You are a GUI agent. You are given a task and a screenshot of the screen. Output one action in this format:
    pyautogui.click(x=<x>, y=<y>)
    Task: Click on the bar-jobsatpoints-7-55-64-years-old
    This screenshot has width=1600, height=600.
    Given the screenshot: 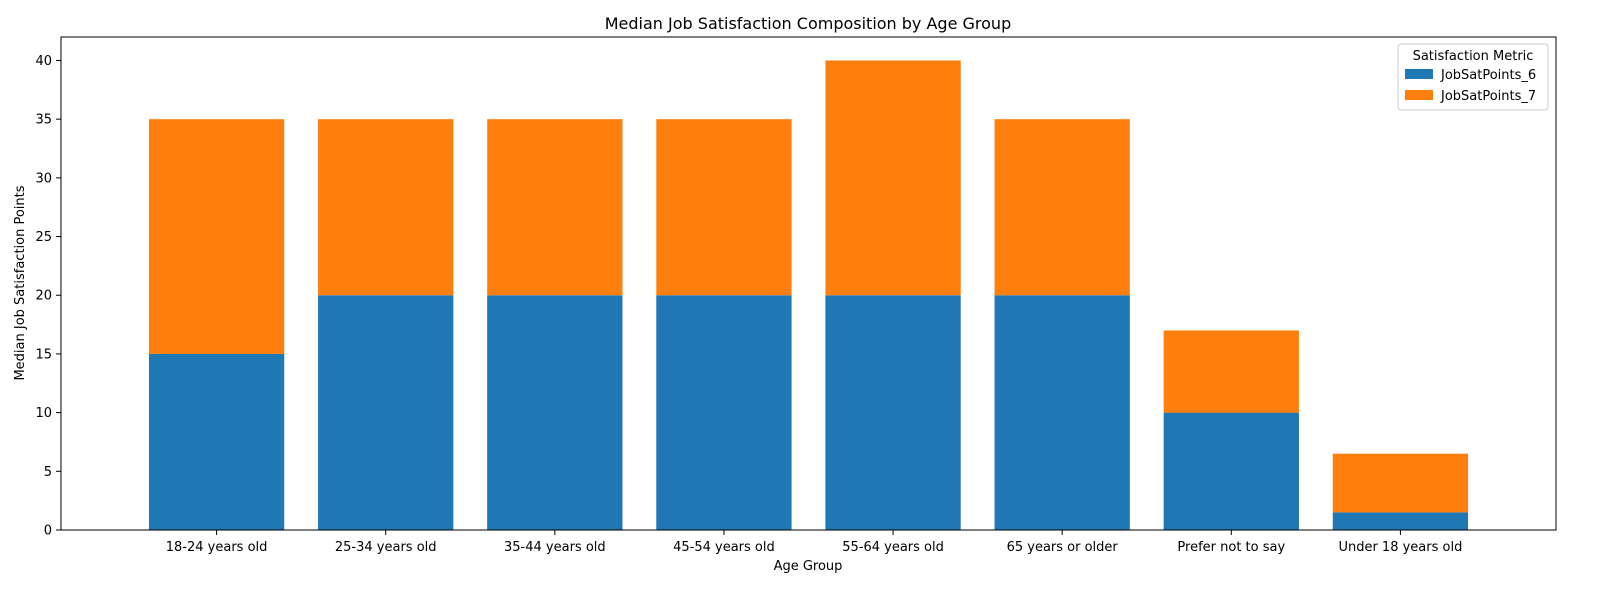 What is the action you would take?
    pyautogui.click(x=893, y=178)
    